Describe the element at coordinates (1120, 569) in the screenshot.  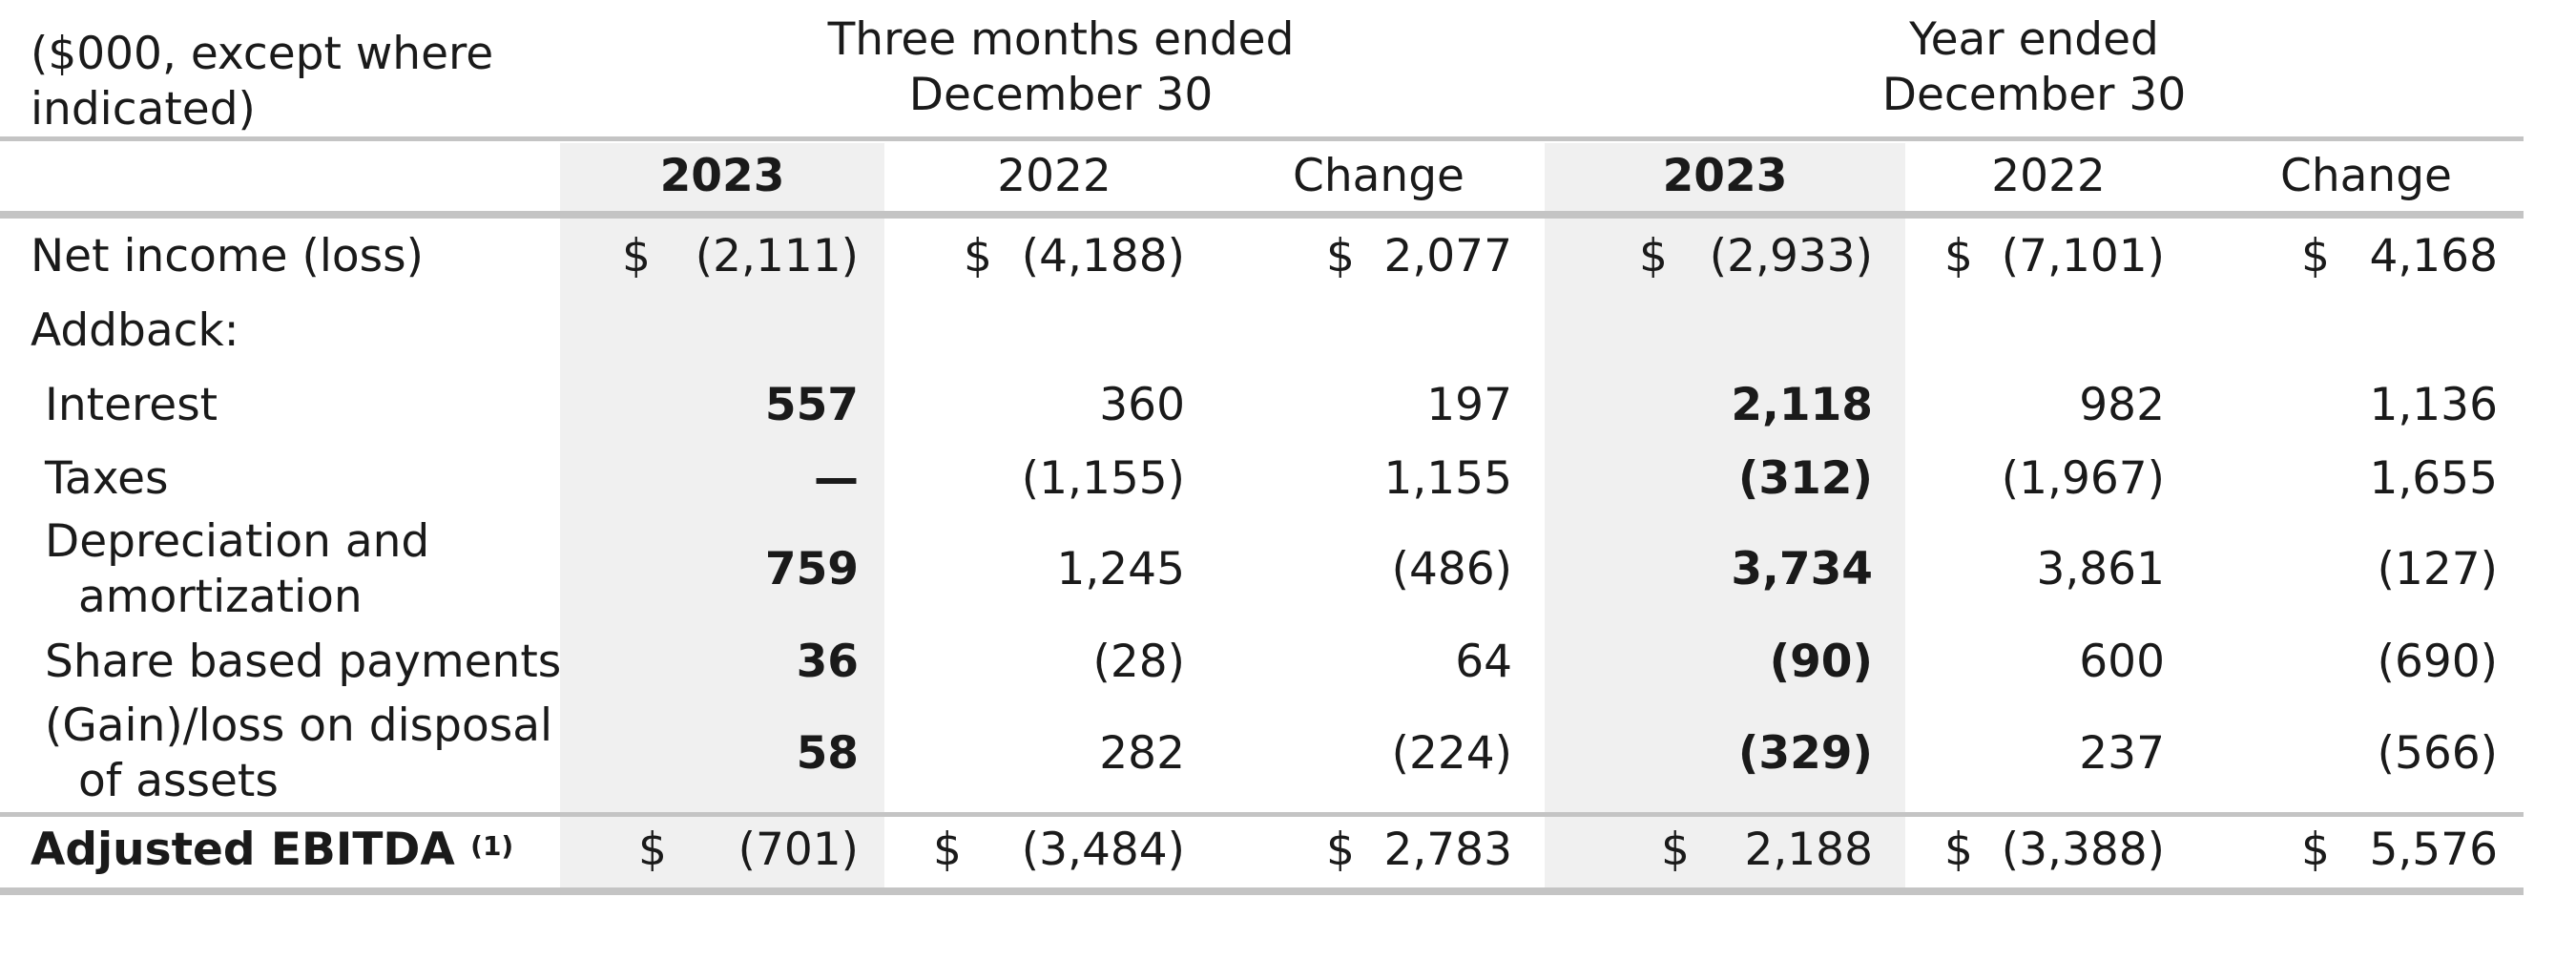
I see `table-cell: 1,245` at that location.